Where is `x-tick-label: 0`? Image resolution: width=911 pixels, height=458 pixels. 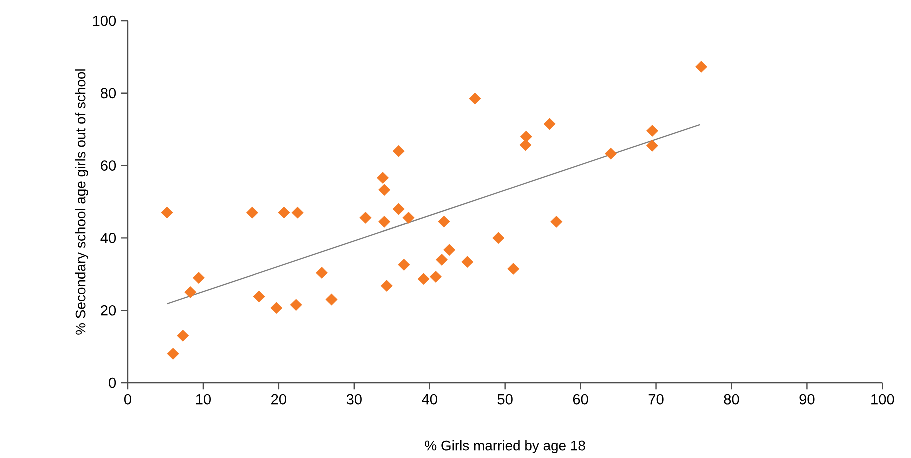
x-tick-label: 0 is located at coordinates (128, 399).